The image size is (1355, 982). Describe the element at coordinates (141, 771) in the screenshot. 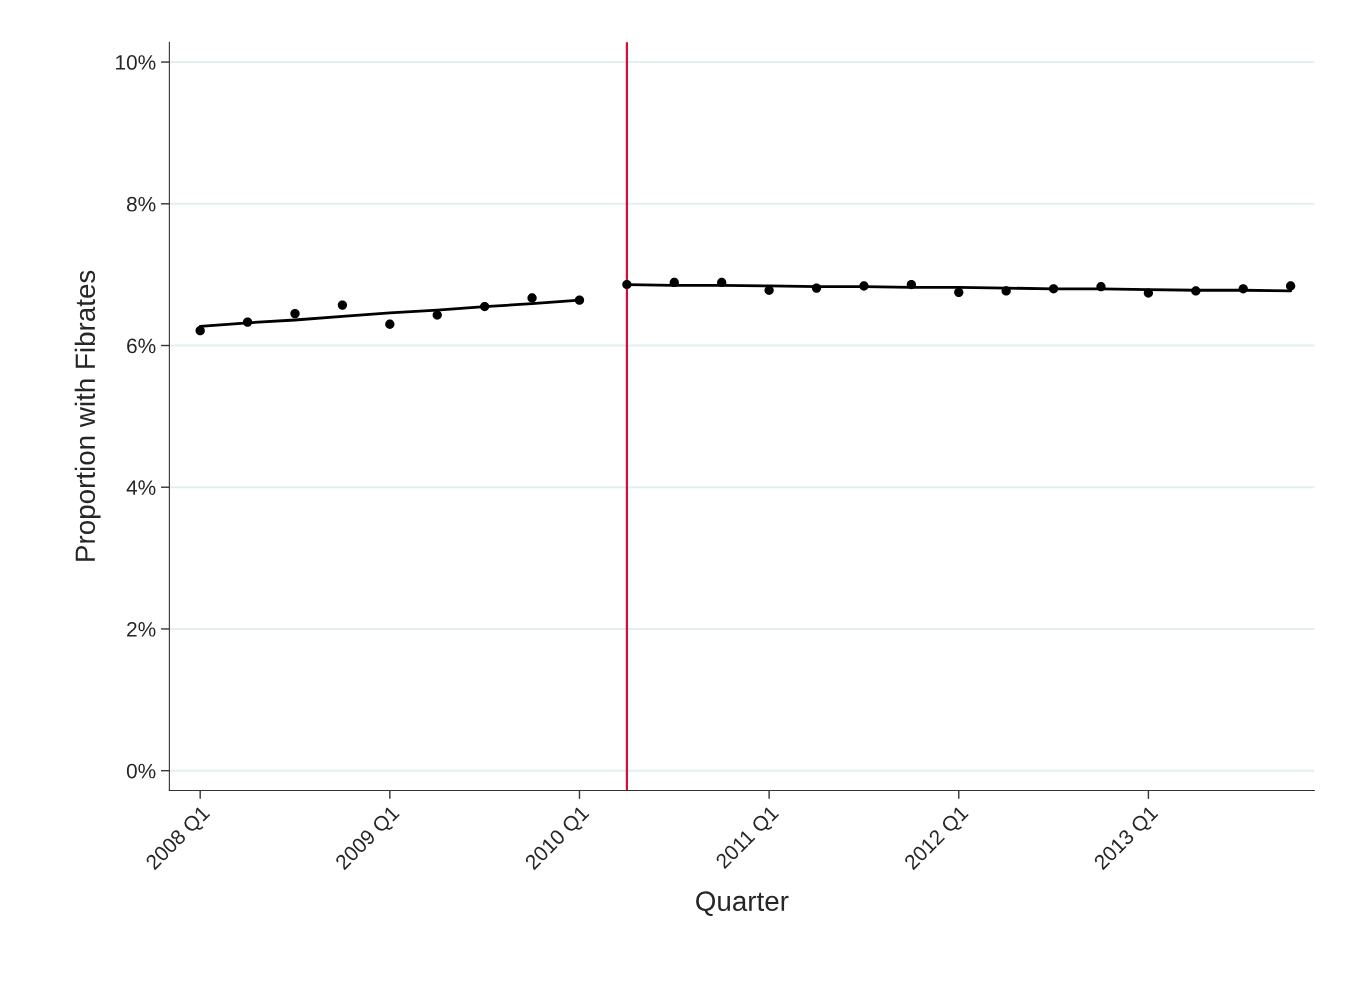

I see `y-tick-label: 0%` at that location.